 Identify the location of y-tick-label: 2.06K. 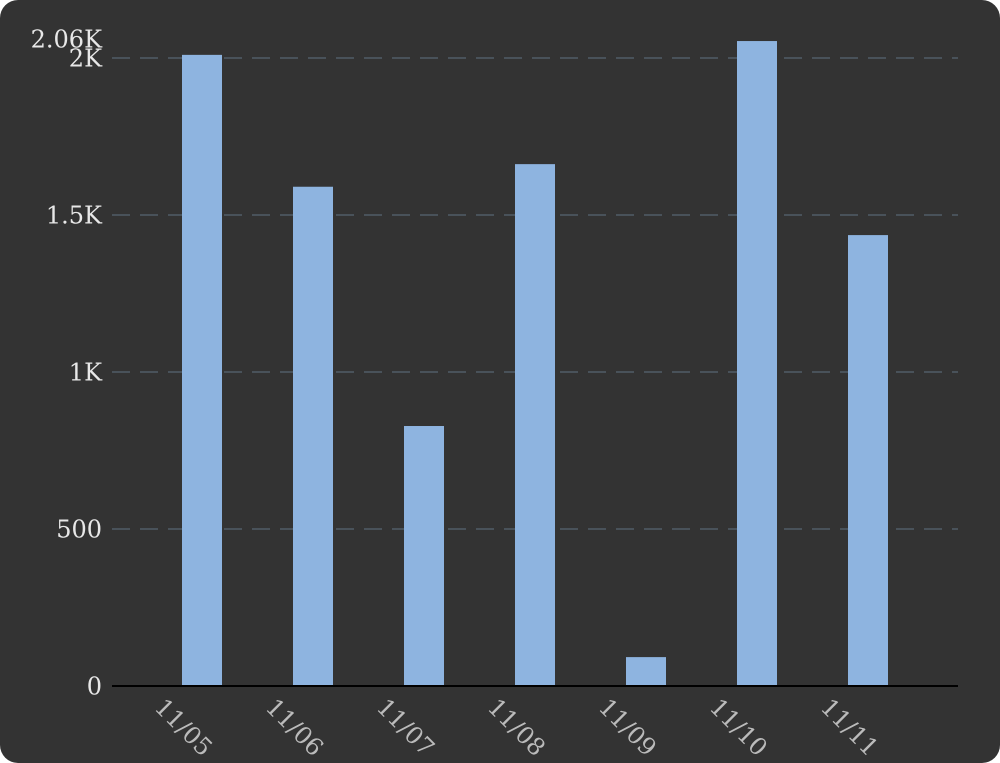
(67, 40).